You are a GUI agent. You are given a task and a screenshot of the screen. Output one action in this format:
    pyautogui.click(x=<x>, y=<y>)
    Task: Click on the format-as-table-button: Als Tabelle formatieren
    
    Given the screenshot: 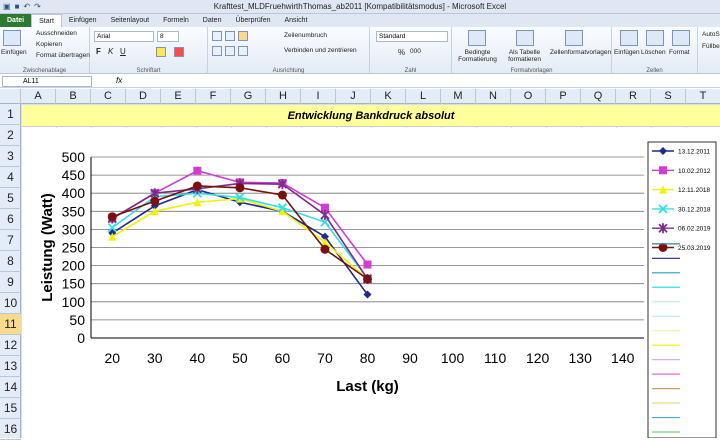 What is the action you would take?
    pyautogui.click(x=524, y=56)
    